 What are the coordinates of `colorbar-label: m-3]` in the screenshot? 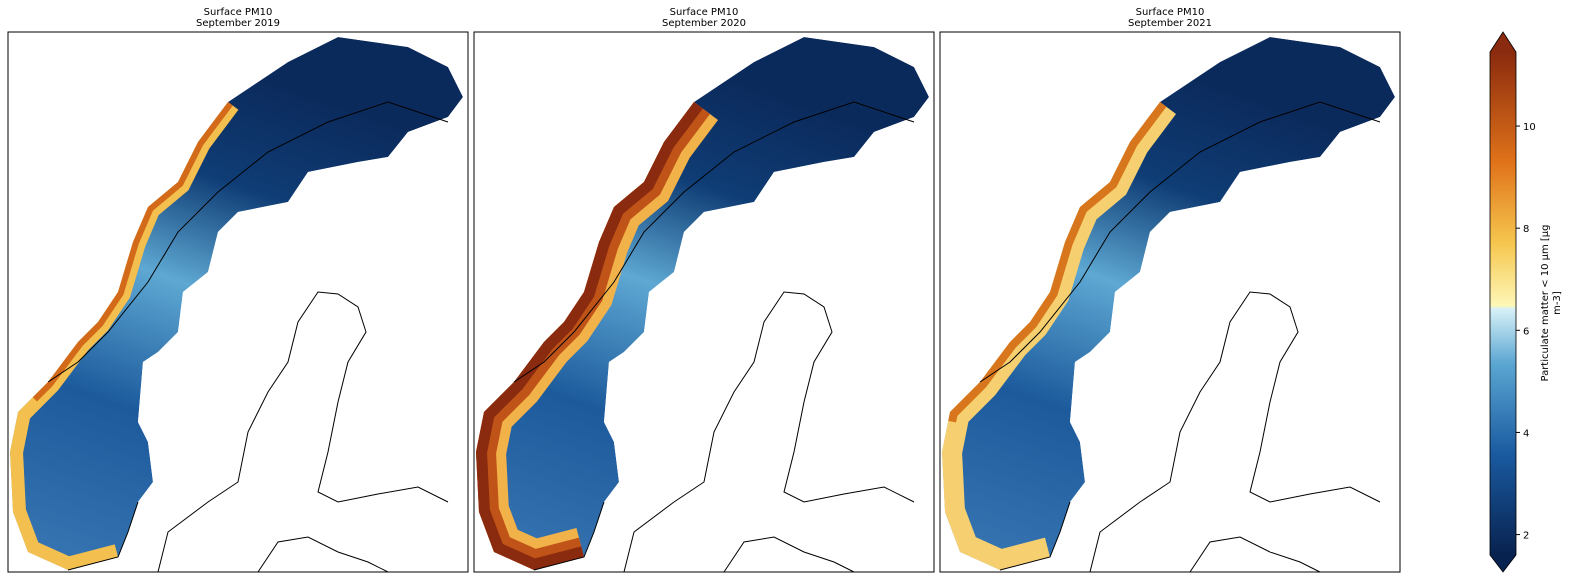 It's located at (1557, 303).